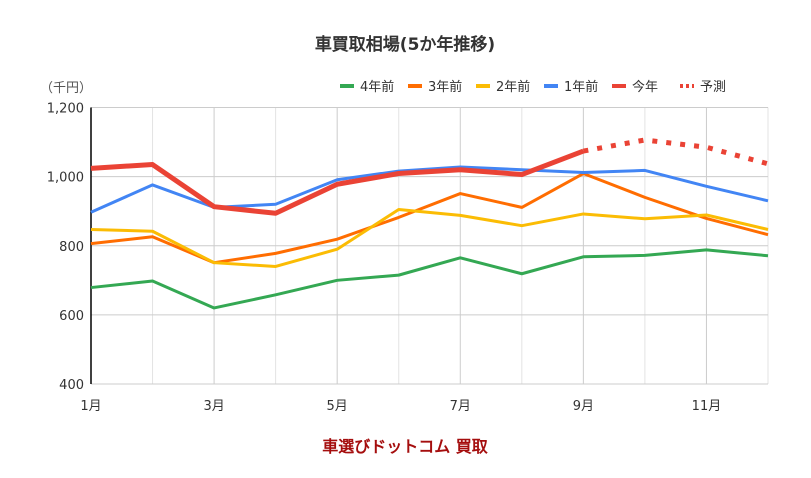  What do you see at coordinates (71, 316) in the screenshot?
I see `y-tick-label: 600` at bounding box center [71, 316].